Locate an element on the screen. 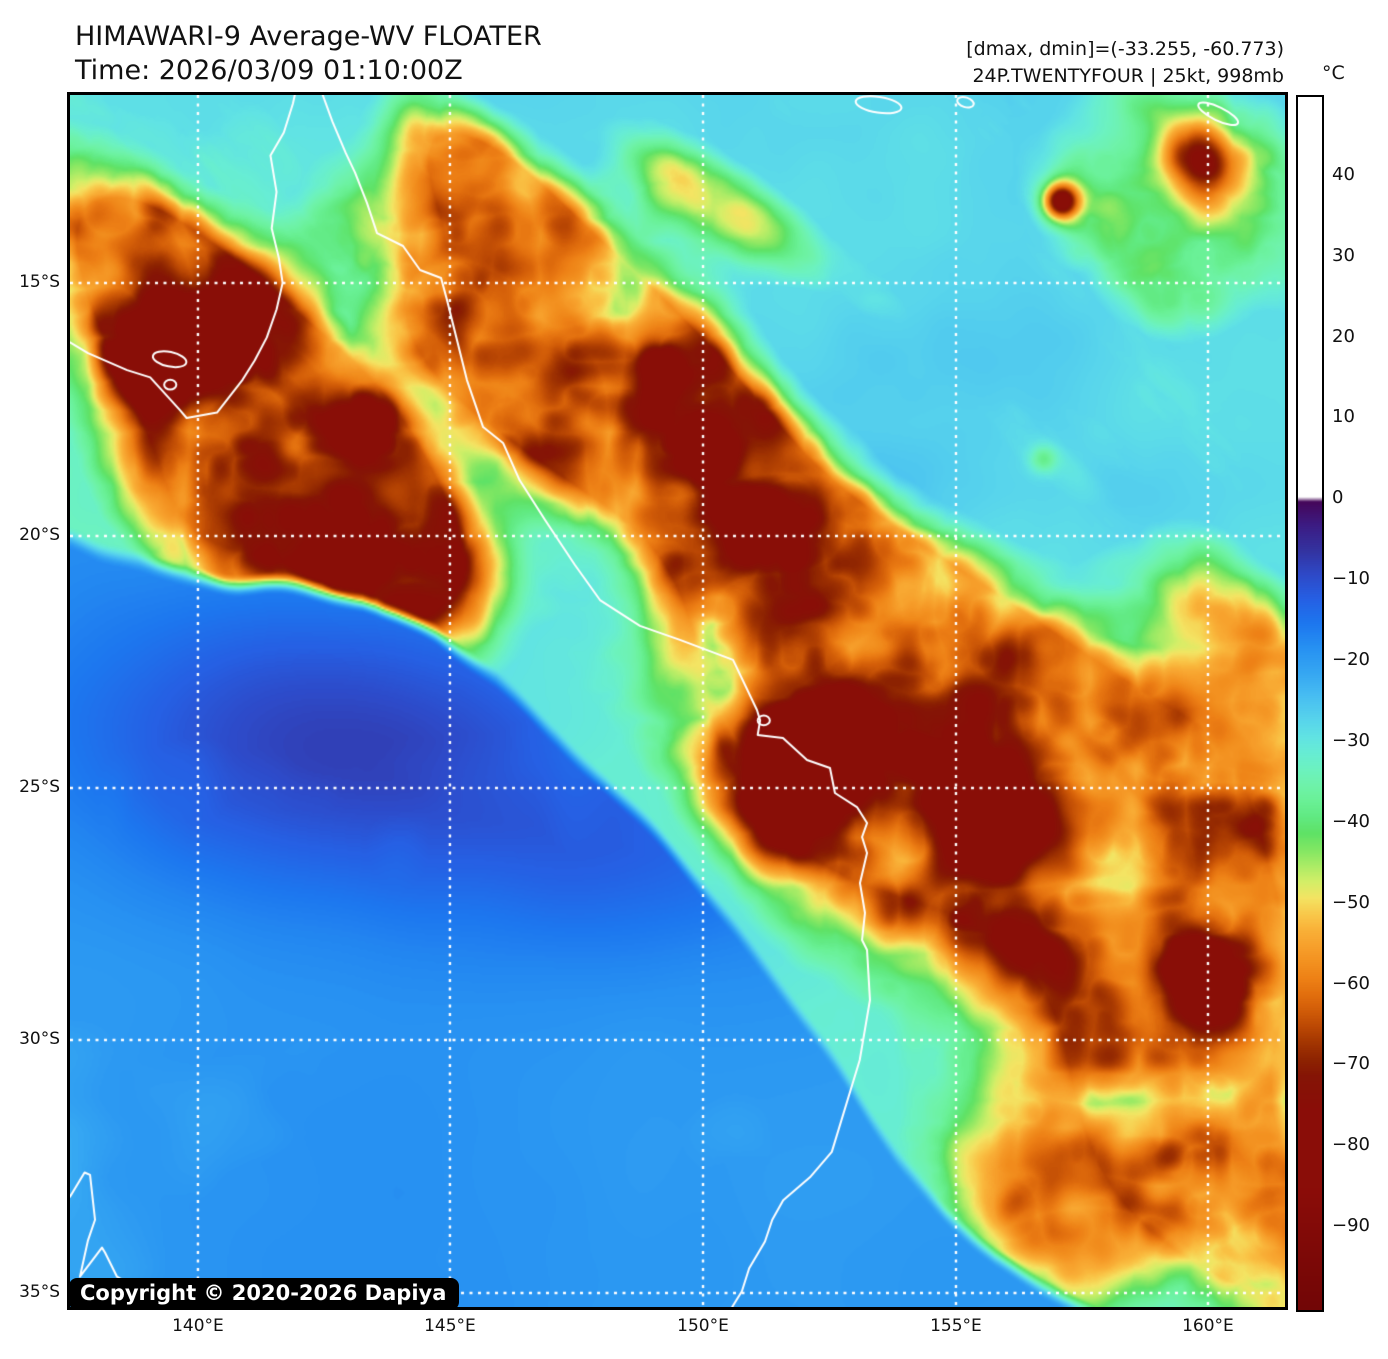 The image size is (1388, 1359). dmax-dmin-readout: [dmax, dmin]=(-33.255, -60.773) is located at coordinates (1125, 49).